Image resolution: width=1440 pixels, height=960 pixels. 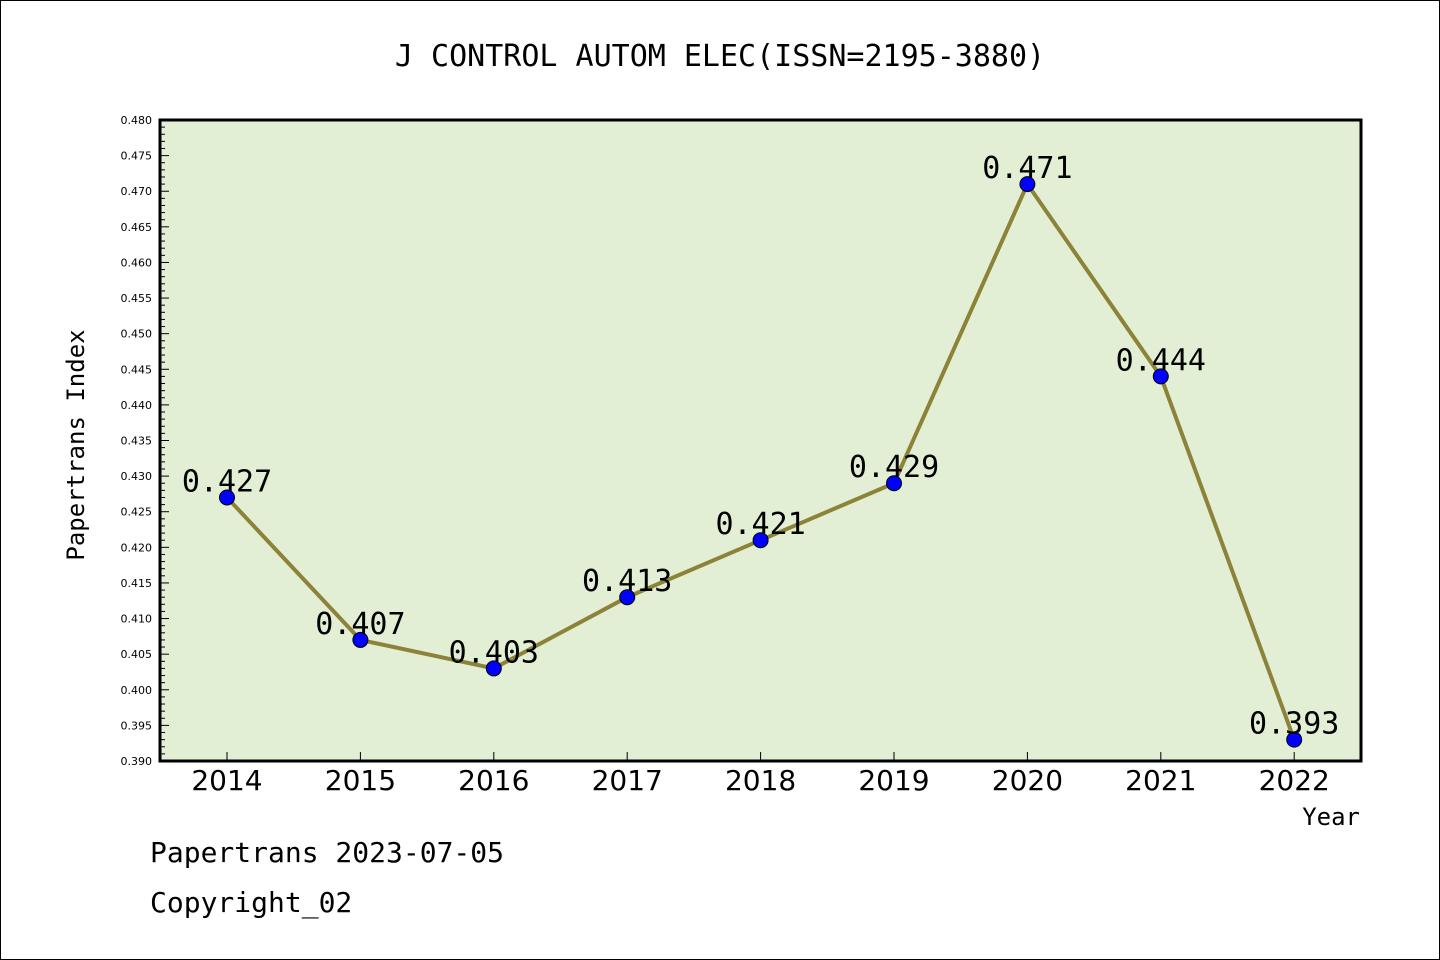 I want to click on y-tick-label: 0.470, so click(x=137, y=191).